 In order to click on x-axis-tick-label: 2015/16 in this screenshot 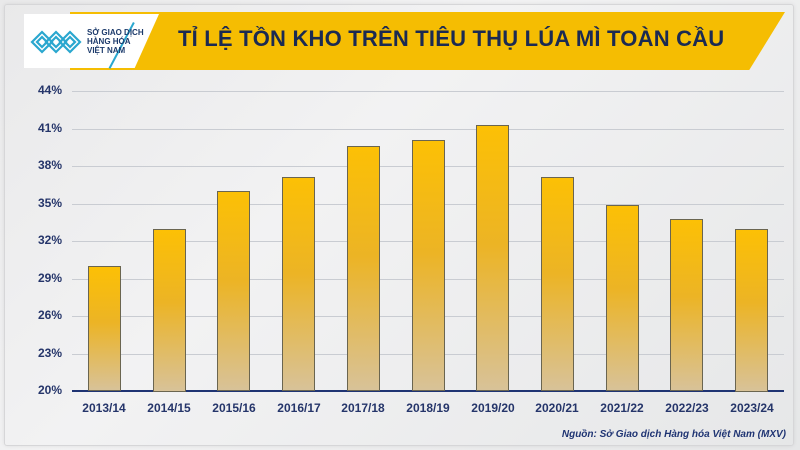, I will do `click(234, 408)`.